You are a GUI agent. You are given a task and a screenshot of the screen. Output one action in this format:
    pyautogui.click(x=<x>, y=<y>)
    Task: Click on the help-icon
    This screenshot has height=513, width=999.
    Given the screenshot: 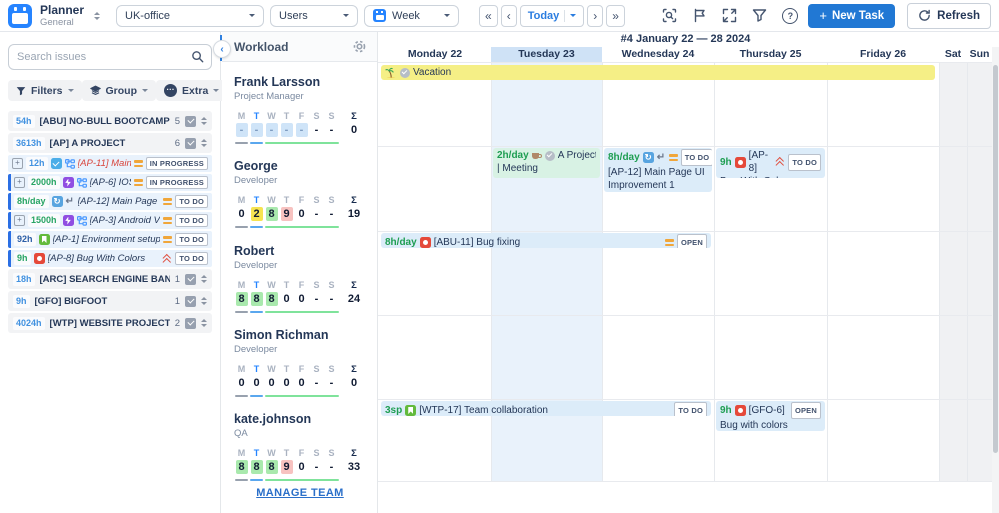 What is the action you would take?
    pyautogui.click(x=790, y=15)
    